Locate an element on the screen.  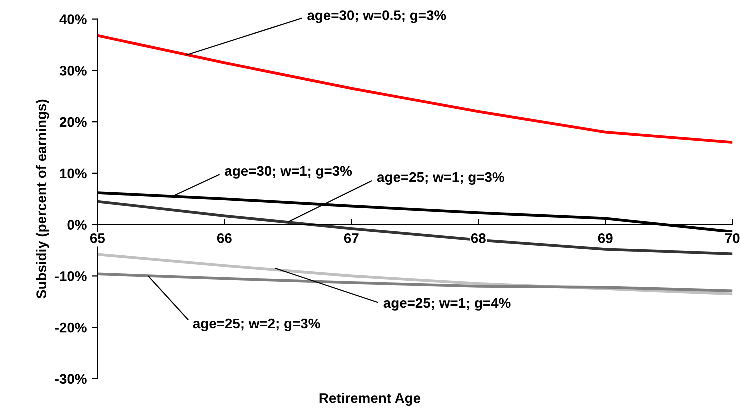
x-tick-label: 69 is located at coordinates (605, 239).